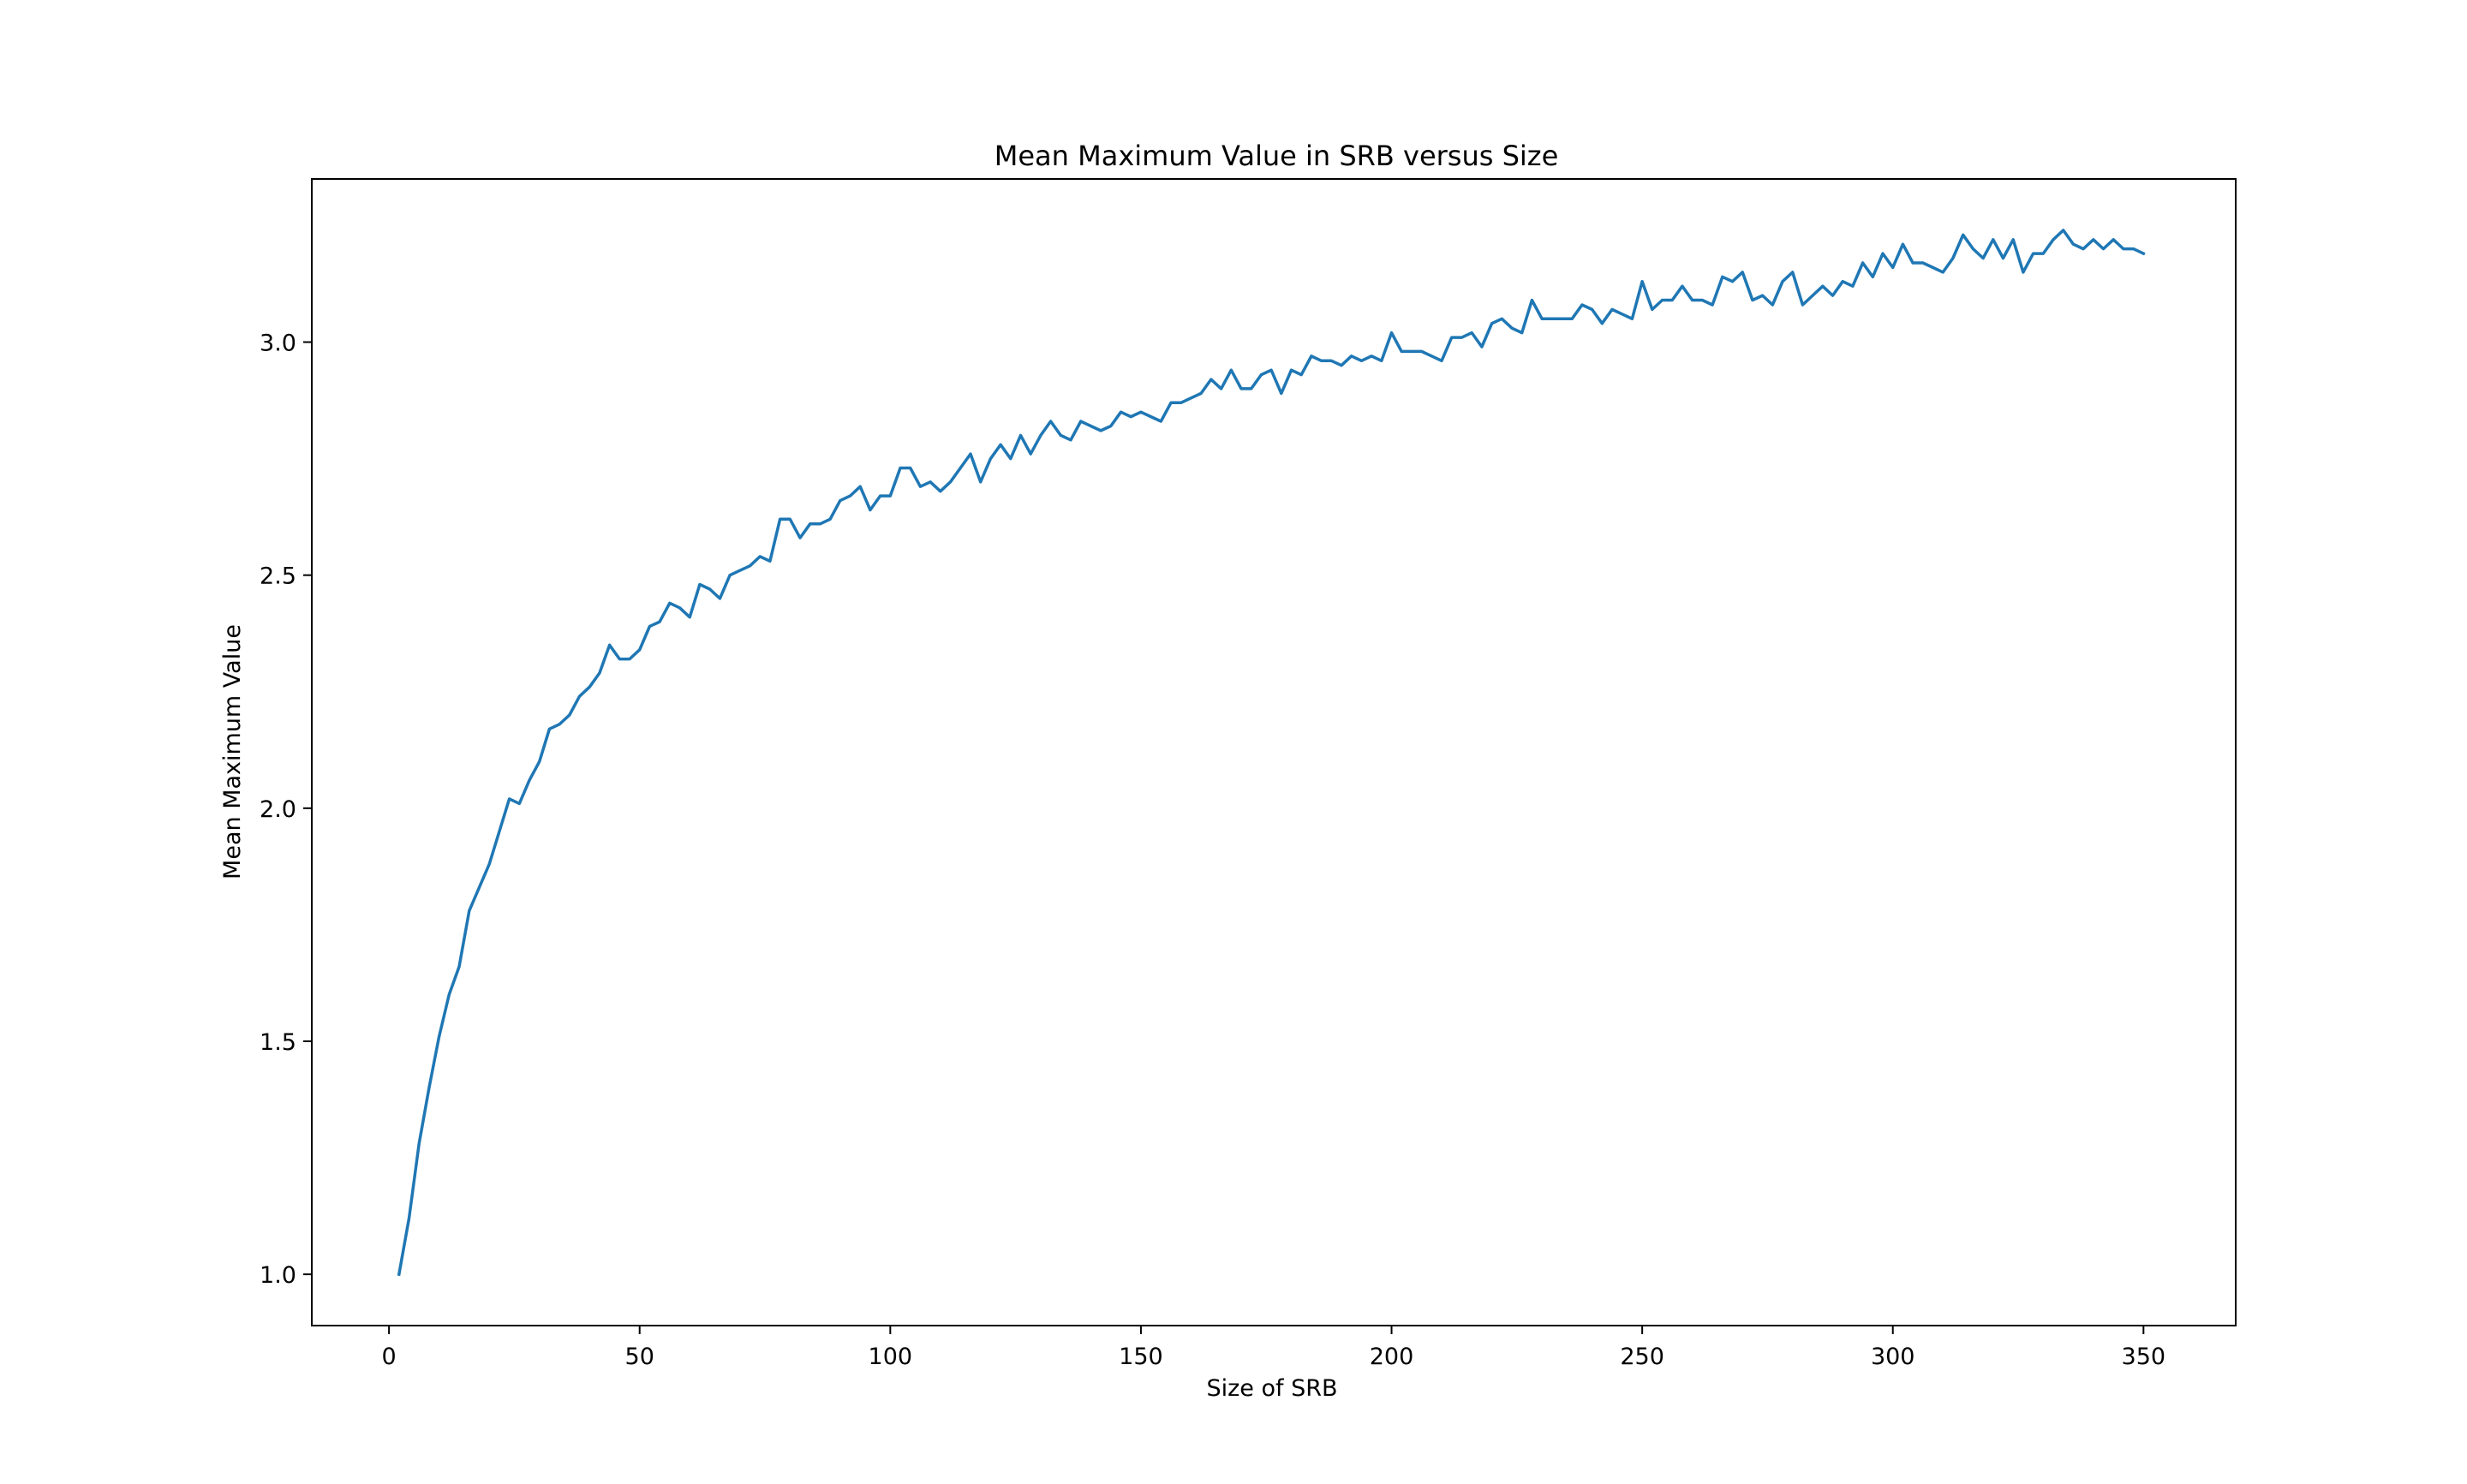 The height and width of the screenshot is (1484, 2467). What do you see at coordinates (891, 1357) in the screenshot?
I see `x-tick-label: 100` at bounding box center [891, 1357].